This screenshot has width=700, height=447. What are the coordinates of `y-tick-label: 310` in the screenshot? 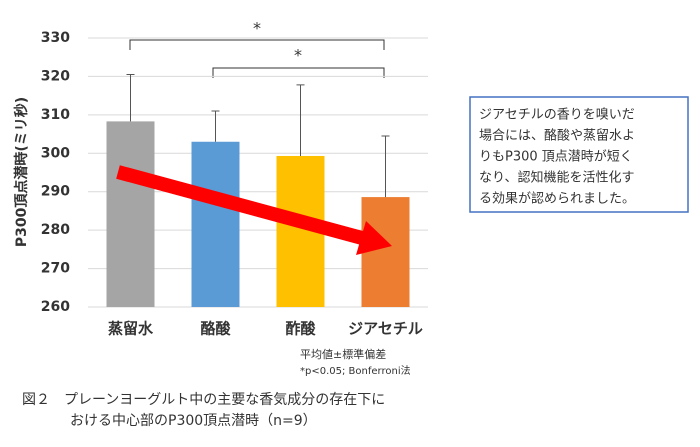 It's located at (55, 115).